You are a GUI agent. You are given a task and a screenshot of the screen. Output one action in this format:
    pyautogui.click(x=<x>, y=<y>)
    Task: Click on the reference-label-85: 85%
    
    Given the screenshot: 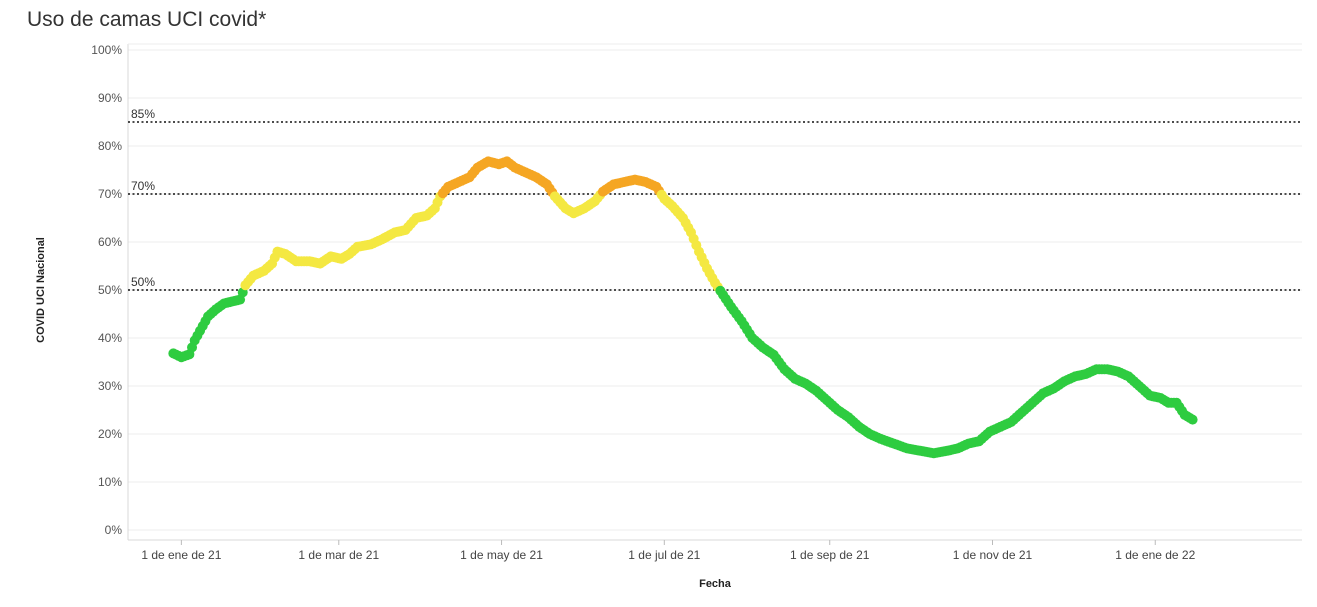 What is the action you would take?
    pyautogui.click(x=143, y=114)
    